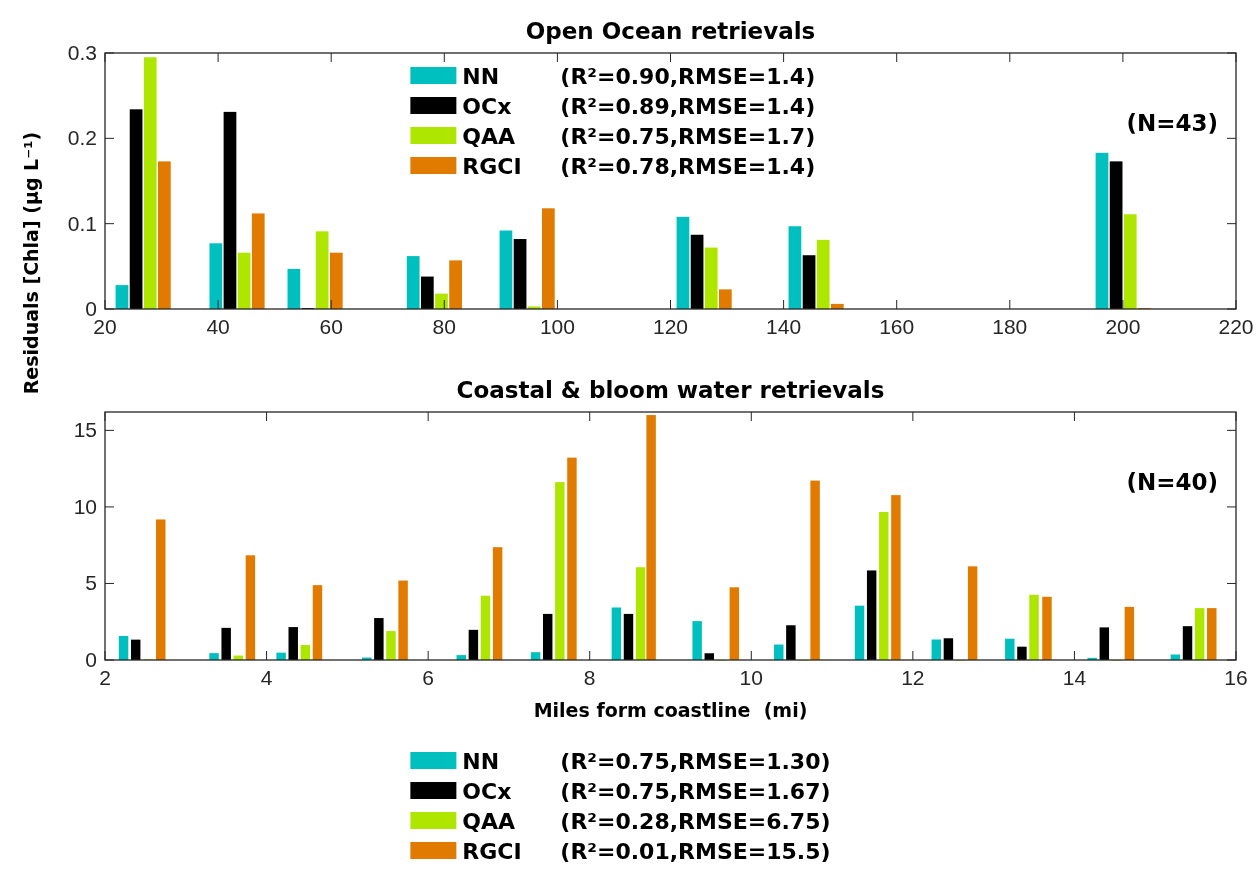 This screenshot has height=878, width=1257. I want to click on x-tick-label: 10, so click(751, 677).